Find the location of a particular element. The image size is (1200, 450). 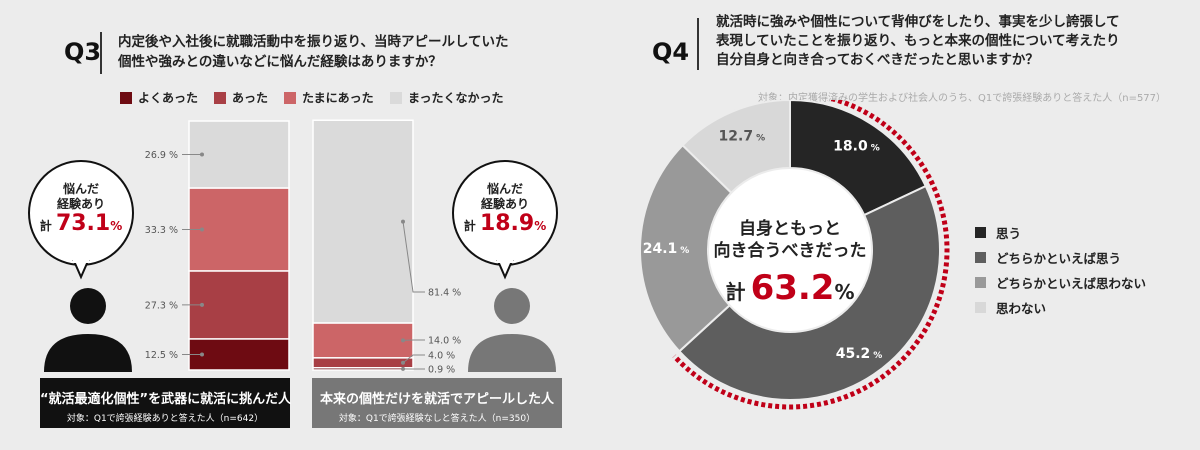

center-prefix: 計 is located at coordinates (735, 292).